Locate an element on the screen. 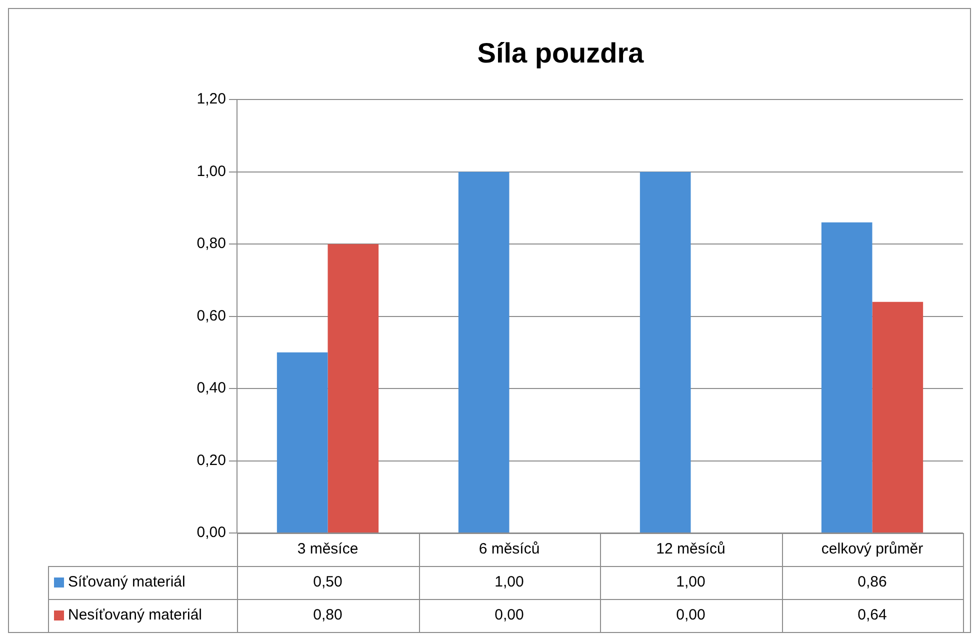 This screenshot has height=641, width=979. data-label: 0,80 is located at coordinates (327, 615).